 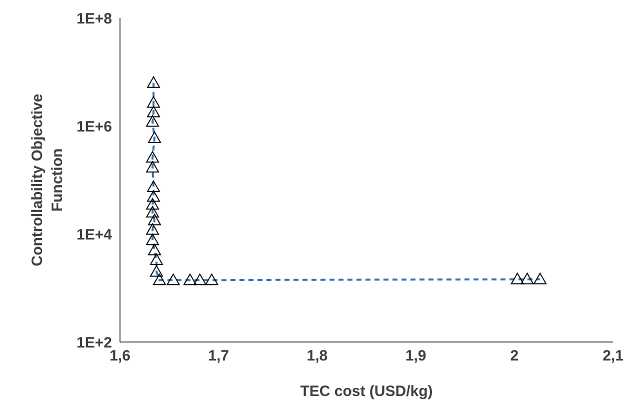 I want to click on x-tick-label: 2,1, so click(x=613, y=356).